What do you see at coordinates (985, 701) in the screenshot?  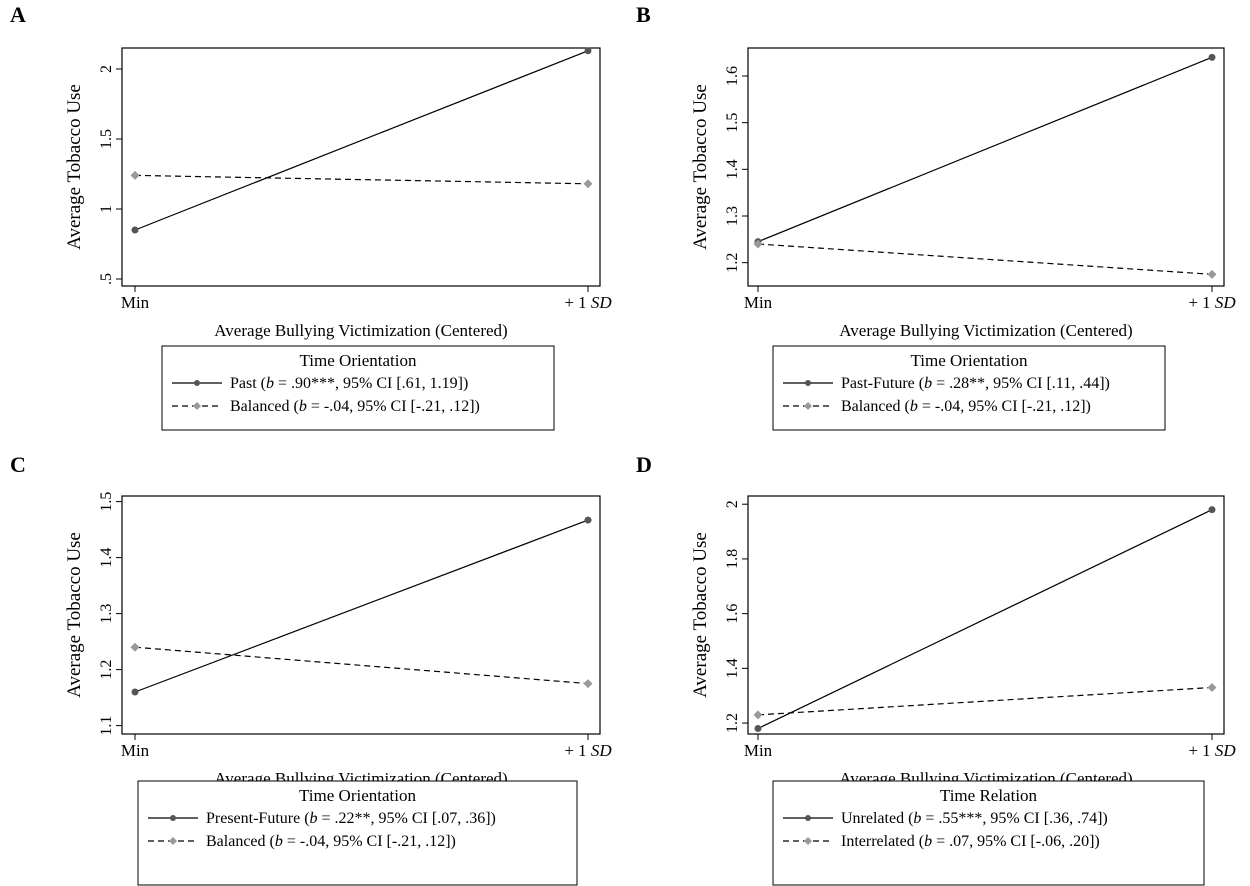 I see `series-line-interrelated` at bounding box center [985, 701].